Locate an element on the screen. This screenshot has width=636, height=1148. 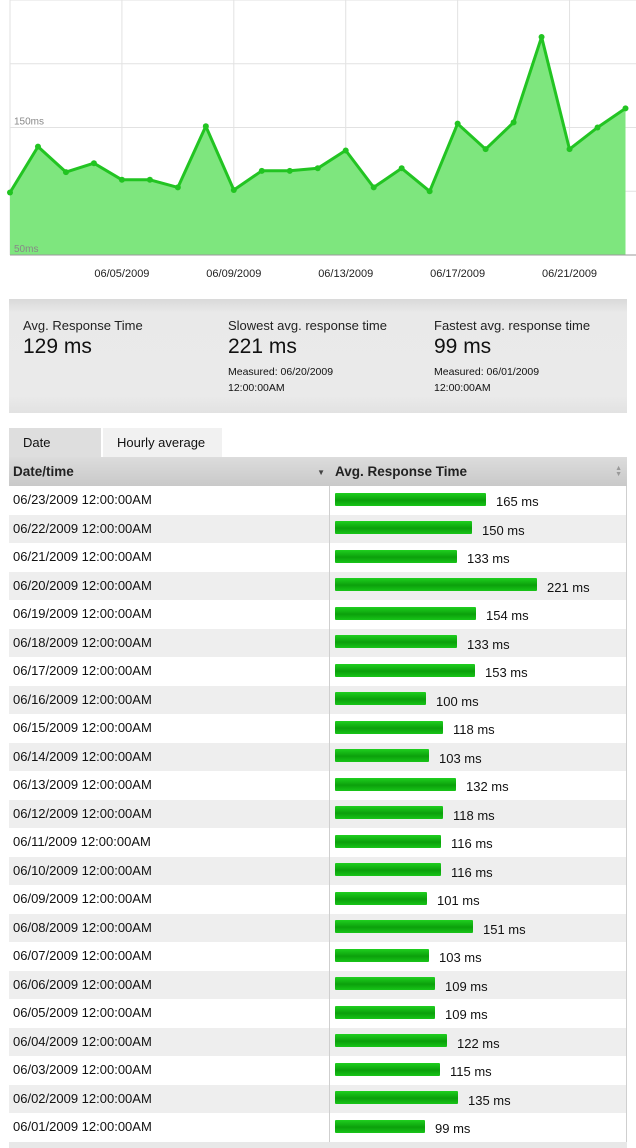
row-date: 06/05/2009 12:00:00AM is located at coordinates (169, 1013).